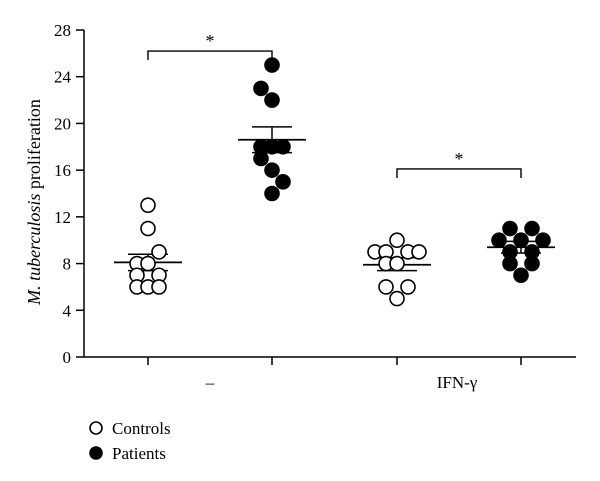  Describe the element at coordinates (210, 41) in the screenshot. I see `significance-star-0: *` at that location.